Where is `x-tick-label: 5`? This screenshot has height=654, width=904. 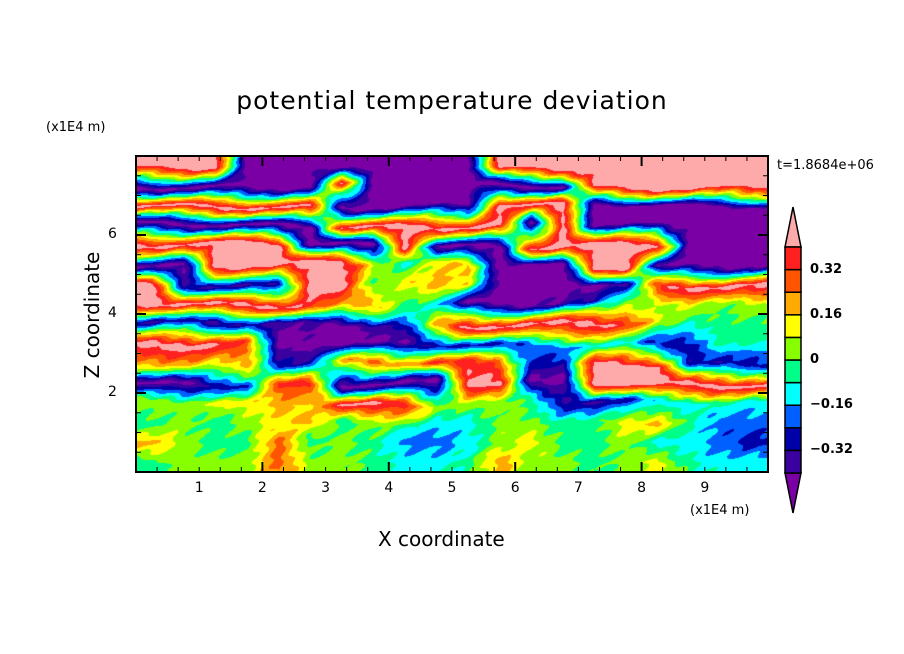 x-tick-label: 5 is located at coordinates (452, 488).